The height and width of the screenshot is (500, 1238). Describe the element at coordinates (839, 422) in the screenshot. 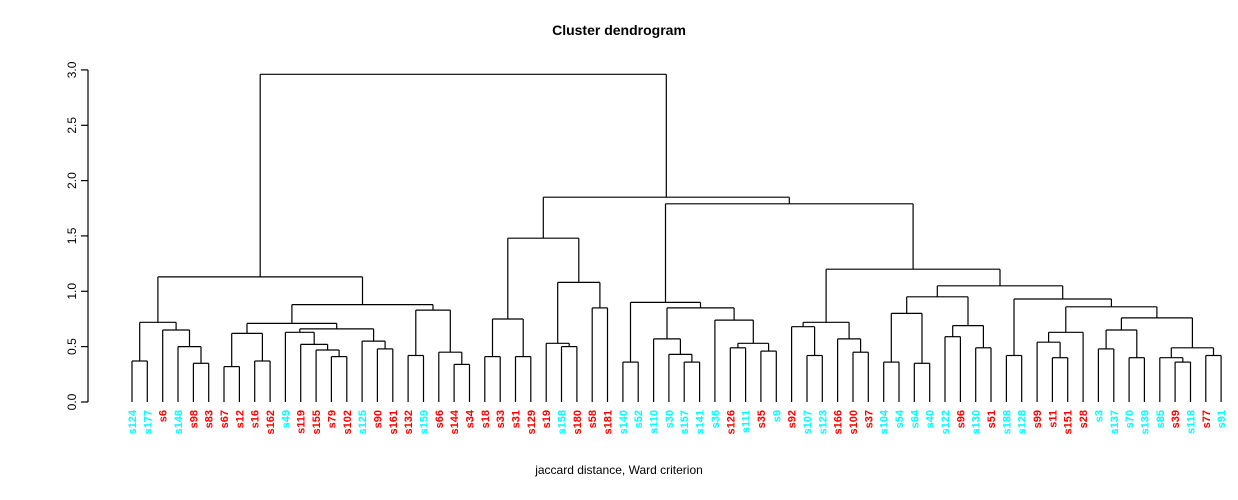

I see `leaf-label: s166` at that location.